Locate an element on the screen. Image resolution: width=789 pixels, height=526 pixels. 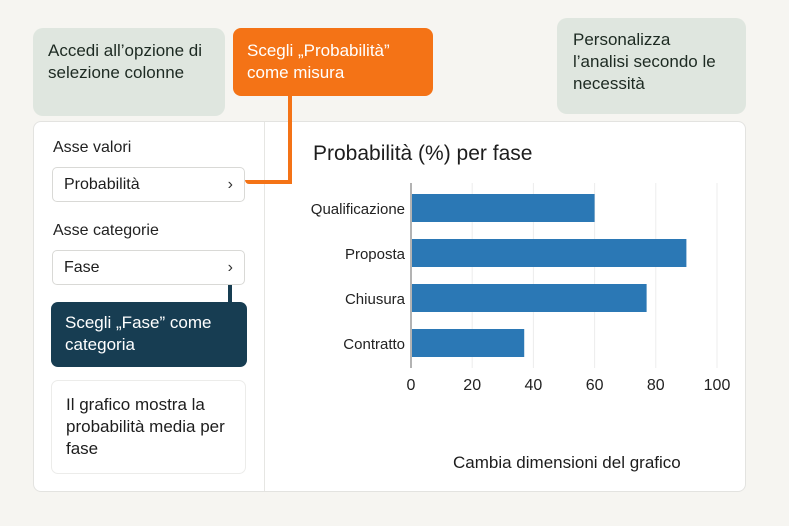
category-axis-value: Fase is located at coordinates (82, 267).